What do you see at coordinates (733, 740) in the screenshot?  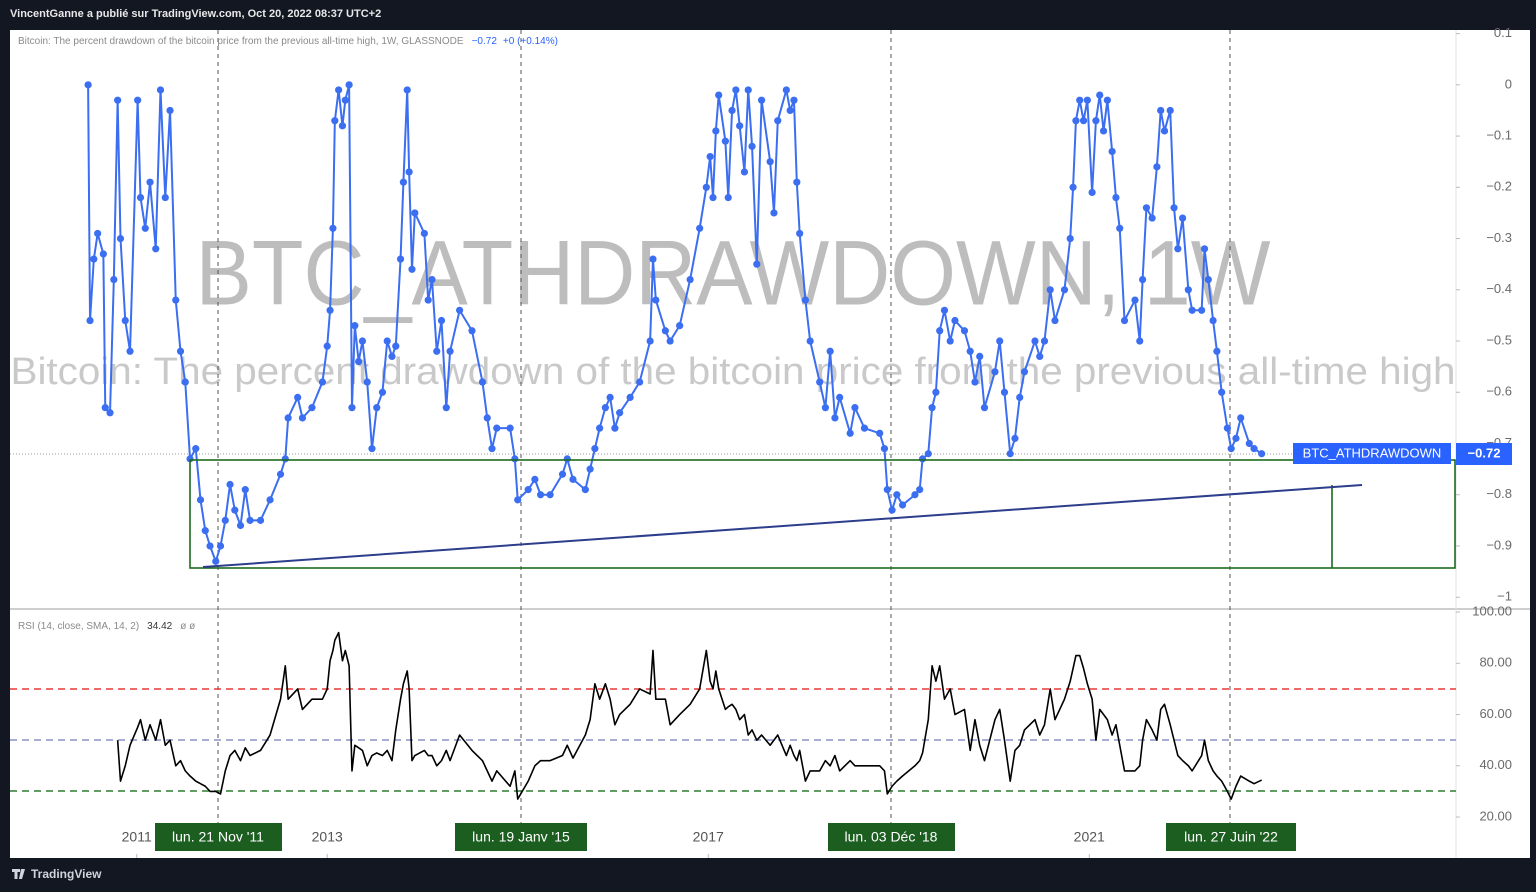 I see `rsi-levels` at bounding box center [733, 740].